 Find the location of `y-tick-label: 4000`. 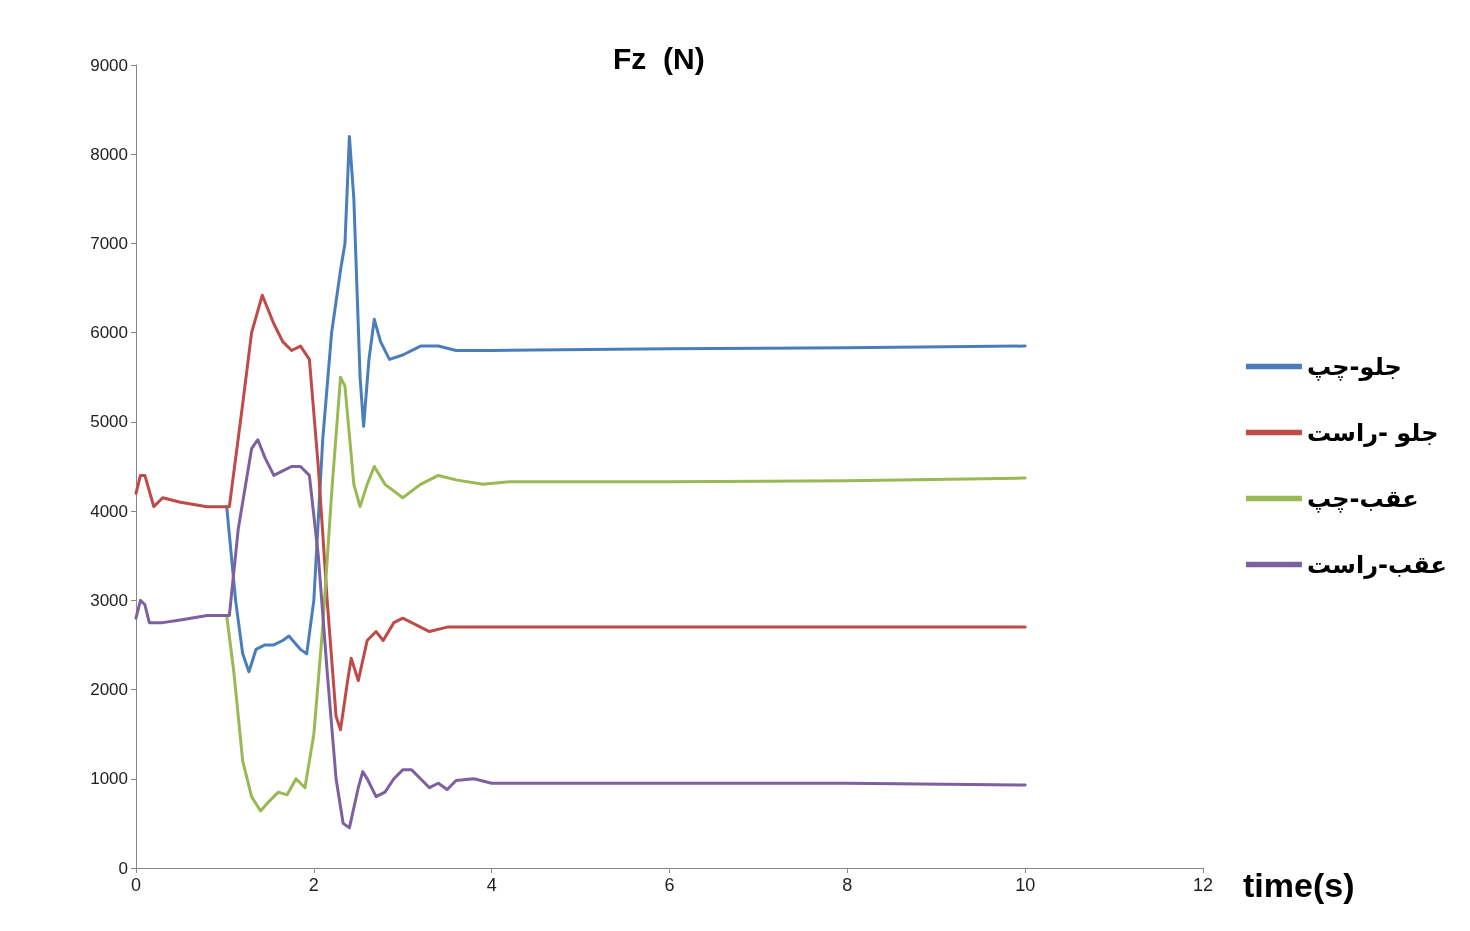

y-tick-label: 4000 is located at coordinates (109, 511).